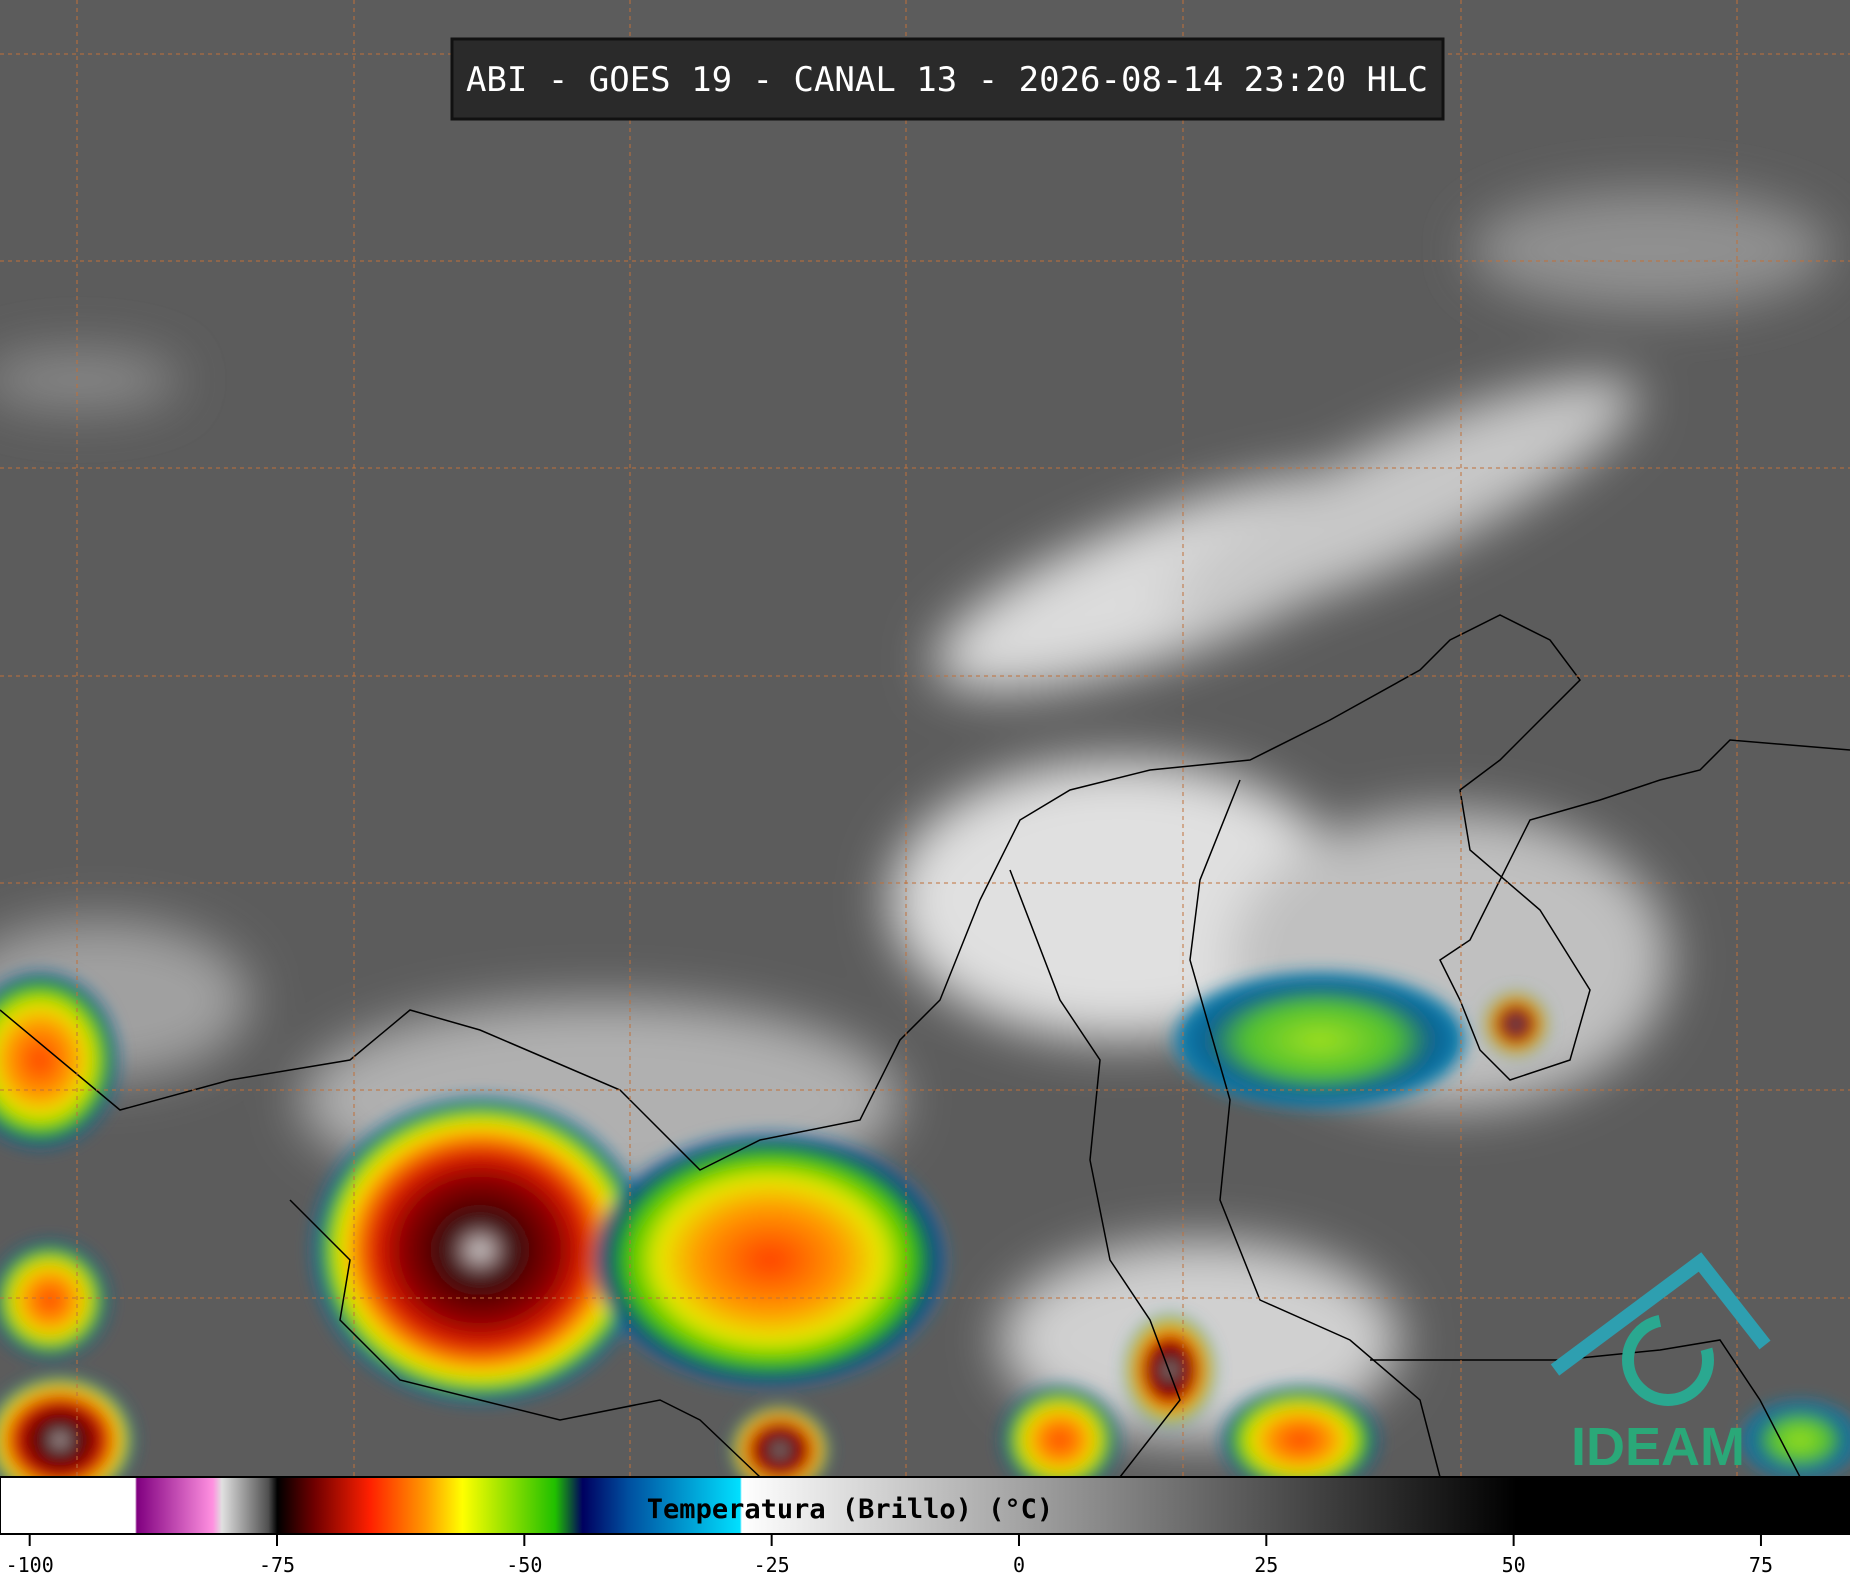  What do you see at coordinates (1266, 1565) in the screenshot?
I see `colorbar-tick-label: 25` at bounding box center [1266, 1565].